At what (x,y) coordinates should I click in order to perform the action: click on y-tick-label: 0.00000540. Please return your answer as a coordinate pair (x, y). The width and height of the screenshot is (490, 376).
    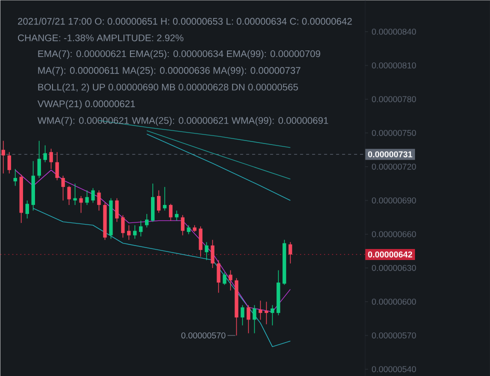
    Looking at the image, I should click on (394, 369).